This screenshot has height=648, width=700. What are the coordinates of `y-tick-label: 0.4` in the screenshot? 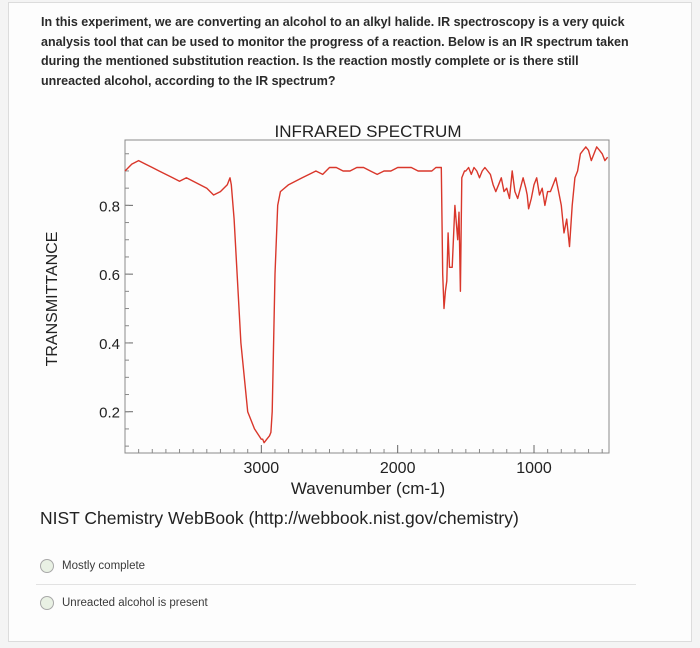 It's located at (109, 344).